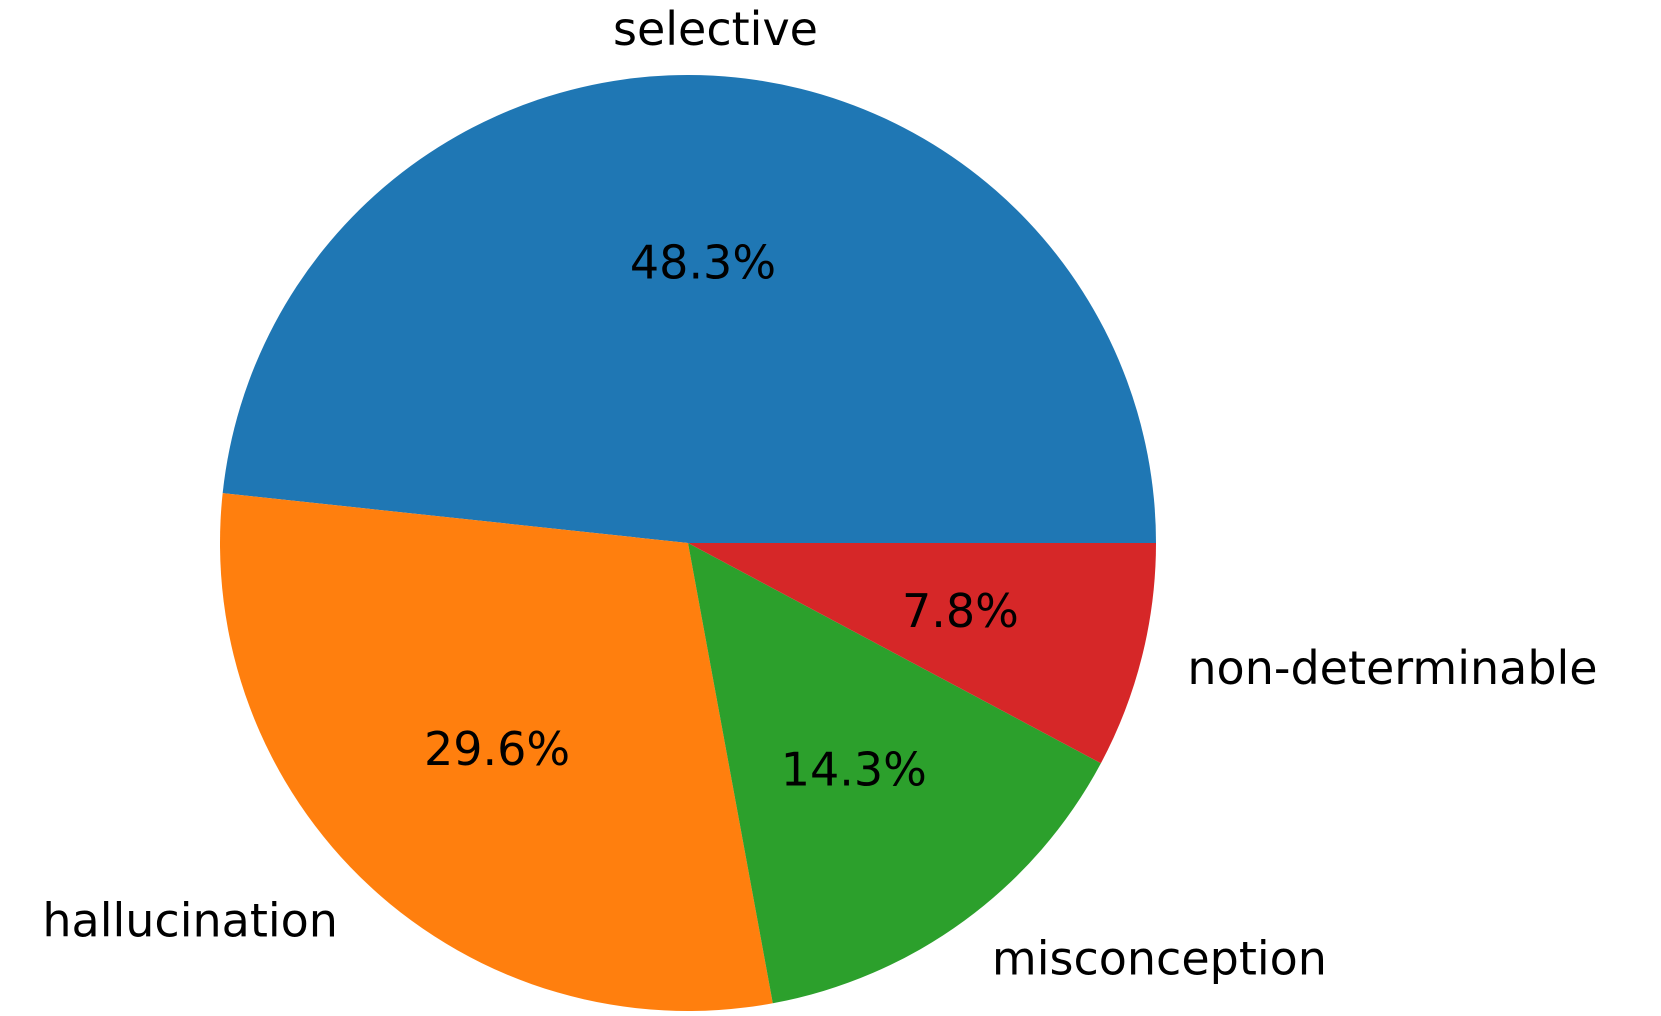  What do you see at coordinates (1392, 668) in the screenshot?
I see `pie-category-label-non-determinable: non-determinable` at bounding box center [1392, 668].